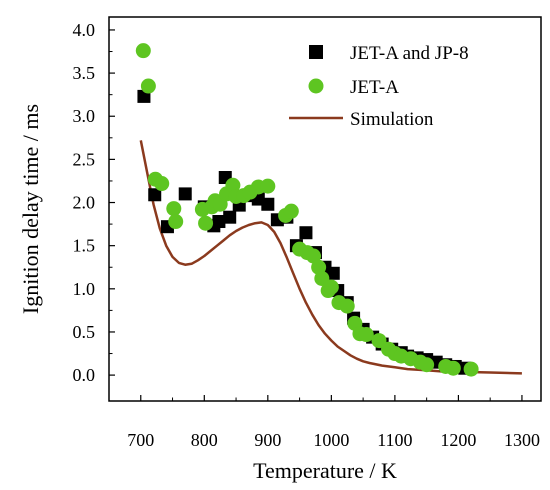  I want to click on y-tick-label: 4.0, so click(84, 30).